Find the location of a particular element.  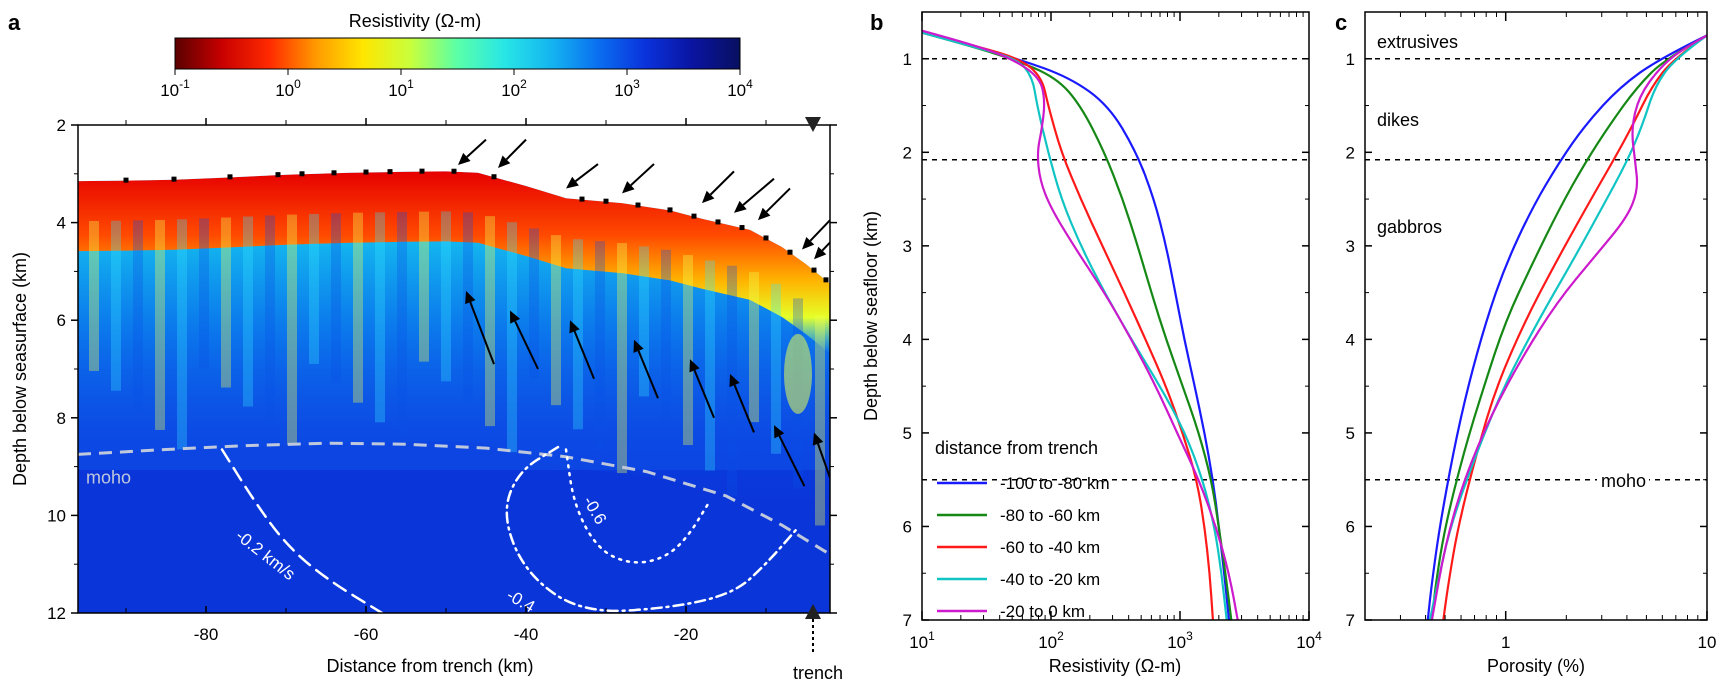

colorbar-tick-label-exp: 4 is located at coordinates (749, 84).